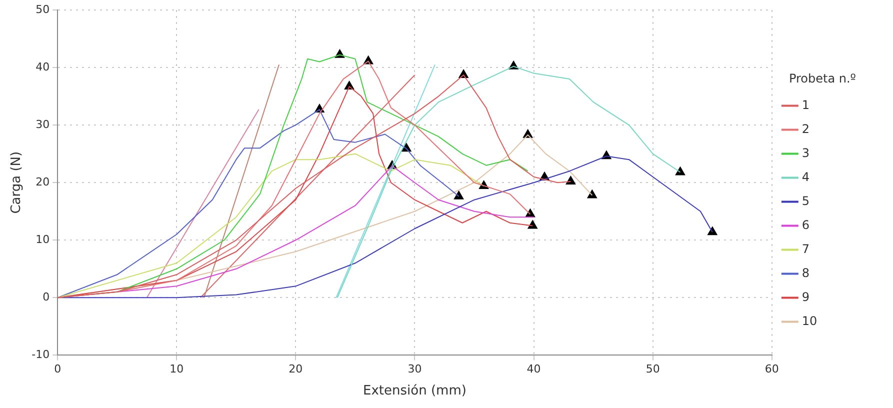  Describe the element at coordinates (832, 105) in the screenshot. I see `legend-label: 1` at that location.